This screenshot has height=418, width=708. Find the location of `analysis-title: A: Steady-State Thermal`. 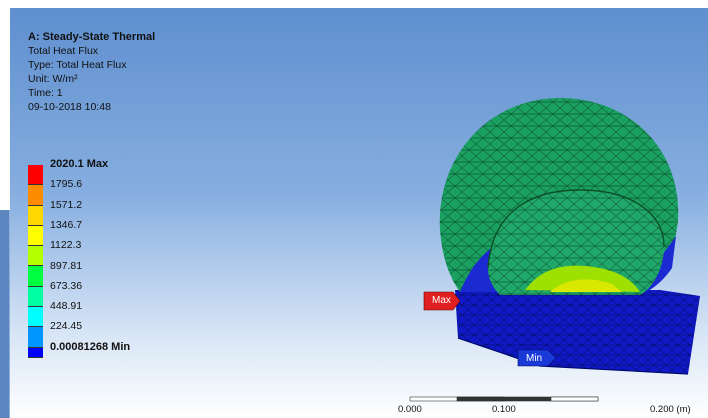

analysis-title: A: Steady-State Thermal is located at coordinates (92, 37).